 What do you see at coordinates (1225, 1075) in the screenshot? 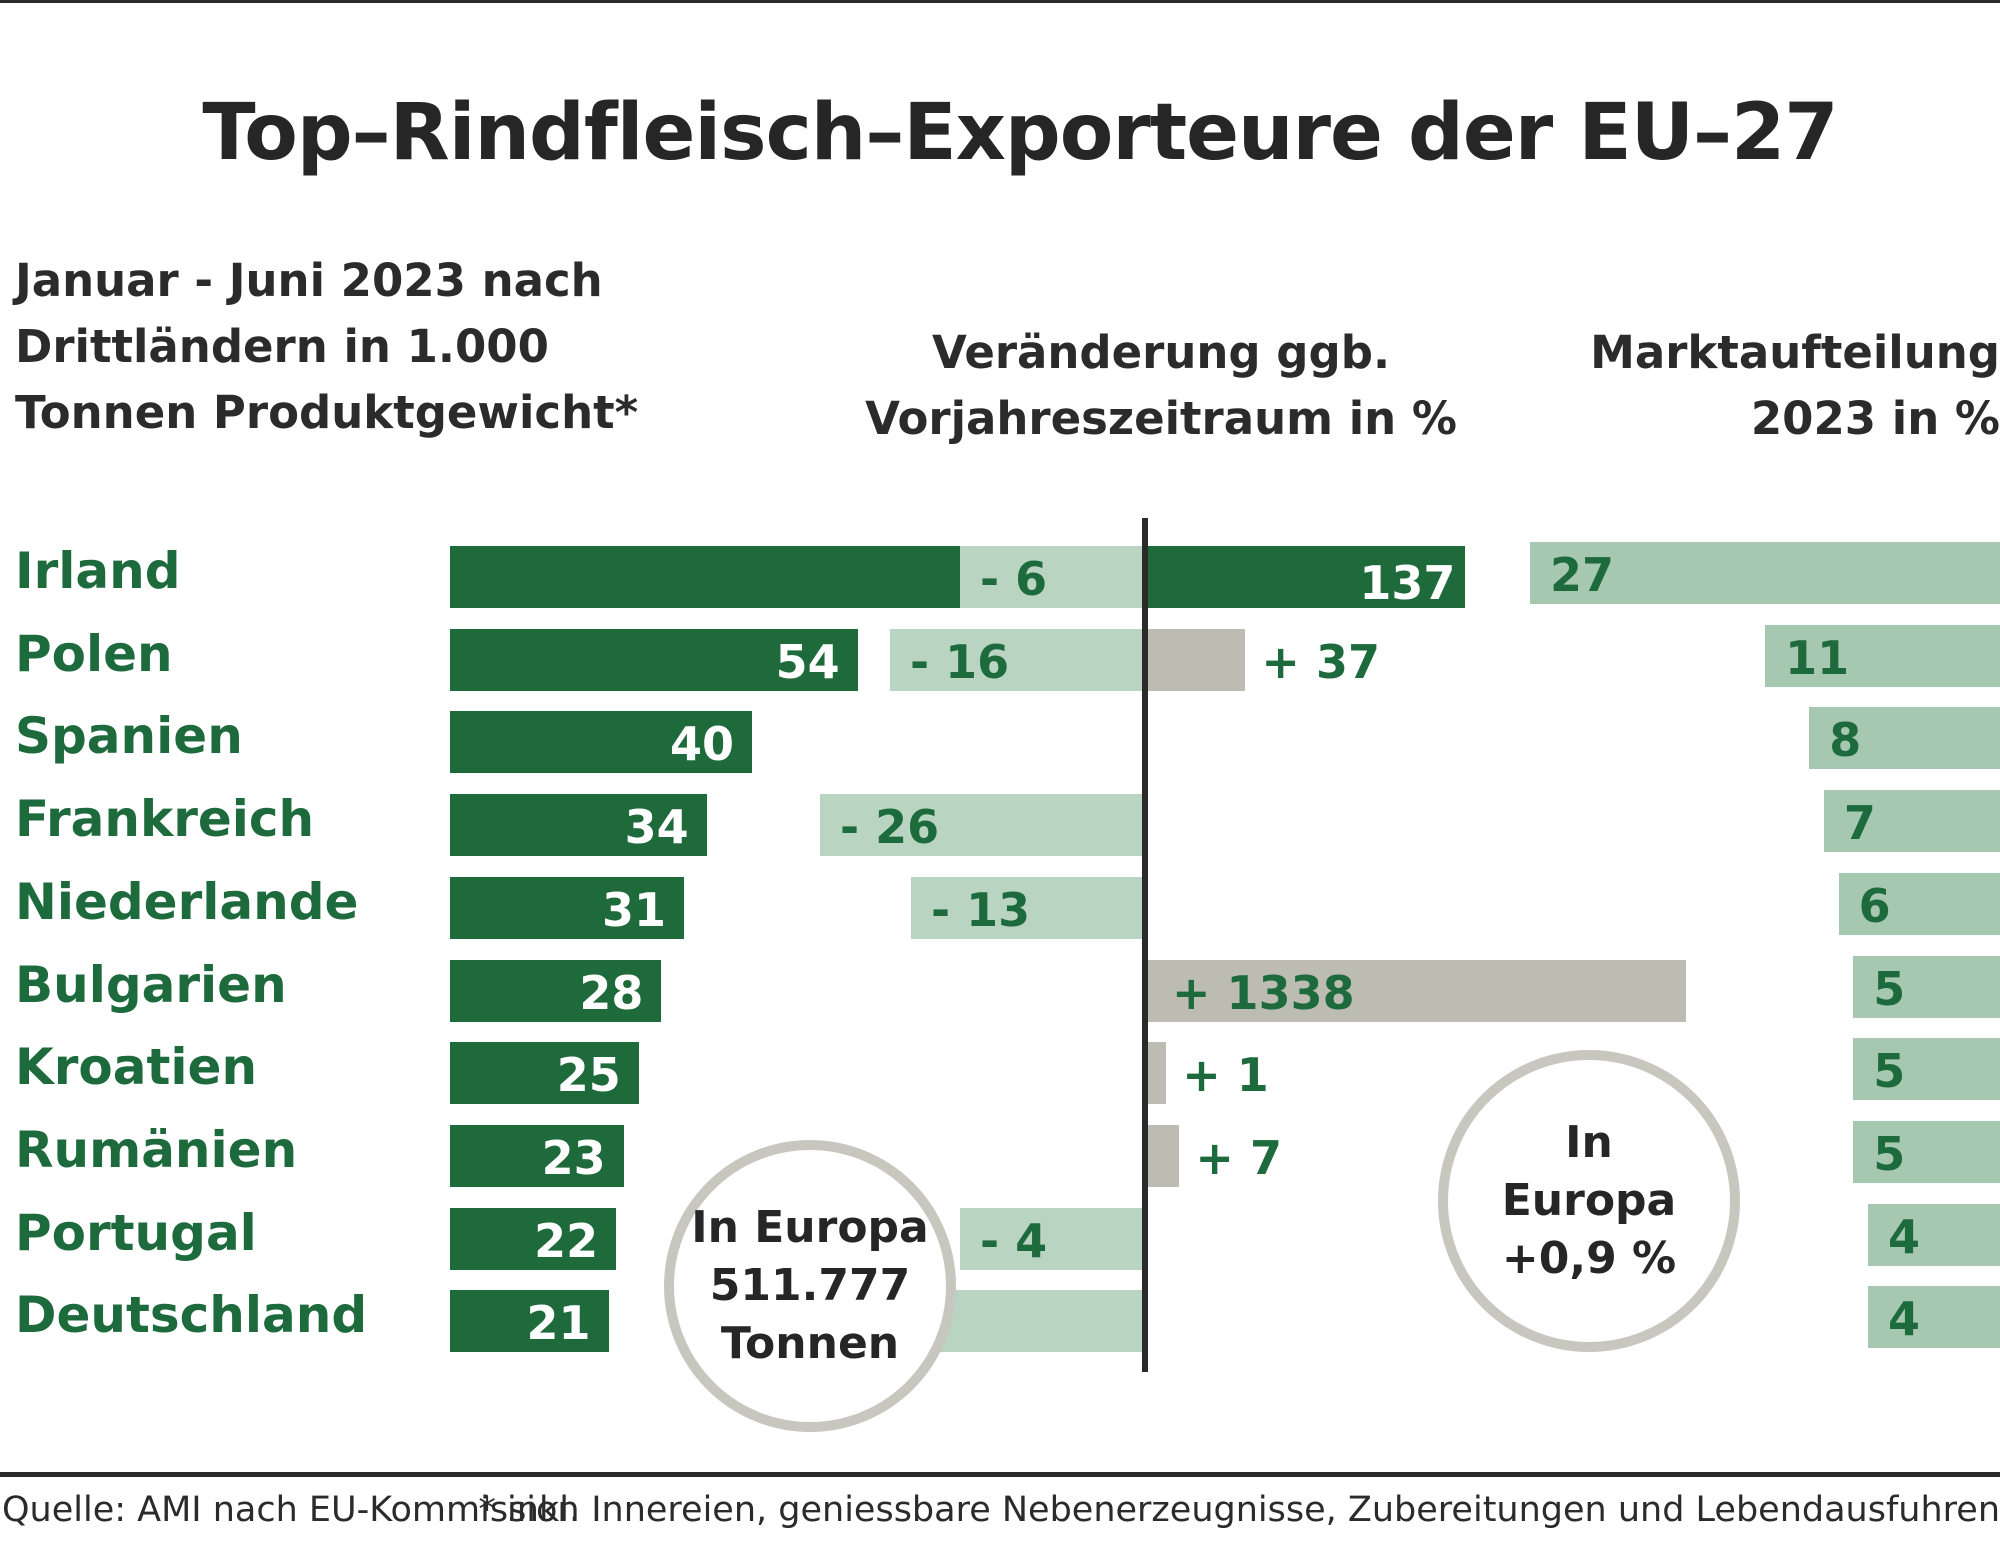
I see `increase-value-label: + 1` at bounding box center [1225, 1075].